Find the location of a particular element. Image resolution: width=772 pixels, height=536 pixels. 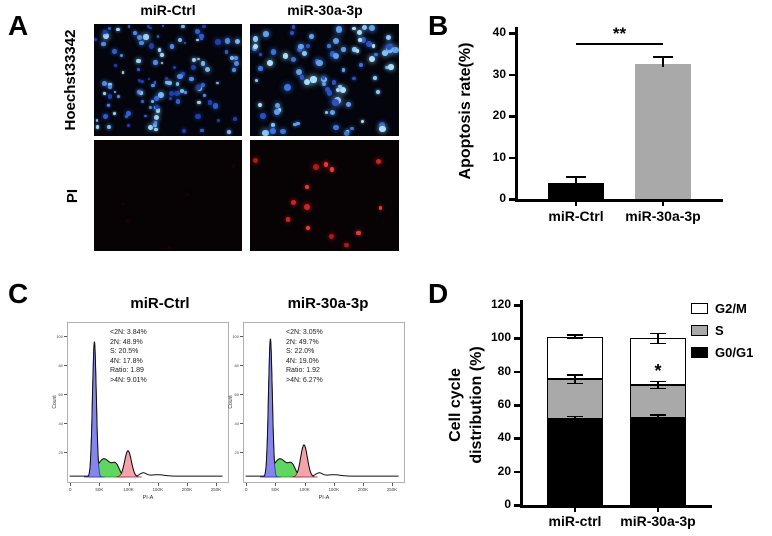

d-y-tick is located at coordinates (517, 338).